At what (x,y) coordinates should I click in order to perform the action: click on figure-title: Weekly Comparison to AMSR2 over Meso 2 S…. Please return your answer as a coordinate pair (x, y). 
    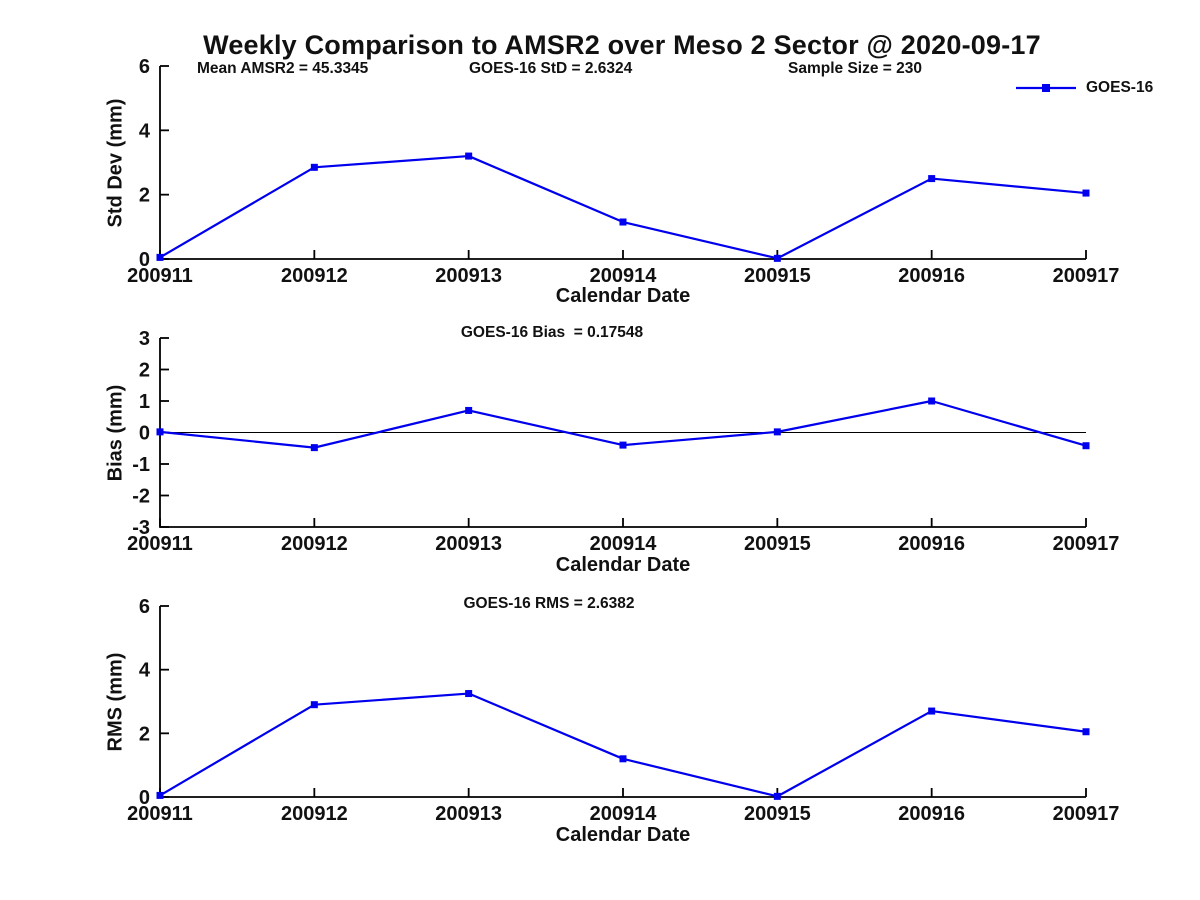
    Looking at the image, I should click on (622, 45).